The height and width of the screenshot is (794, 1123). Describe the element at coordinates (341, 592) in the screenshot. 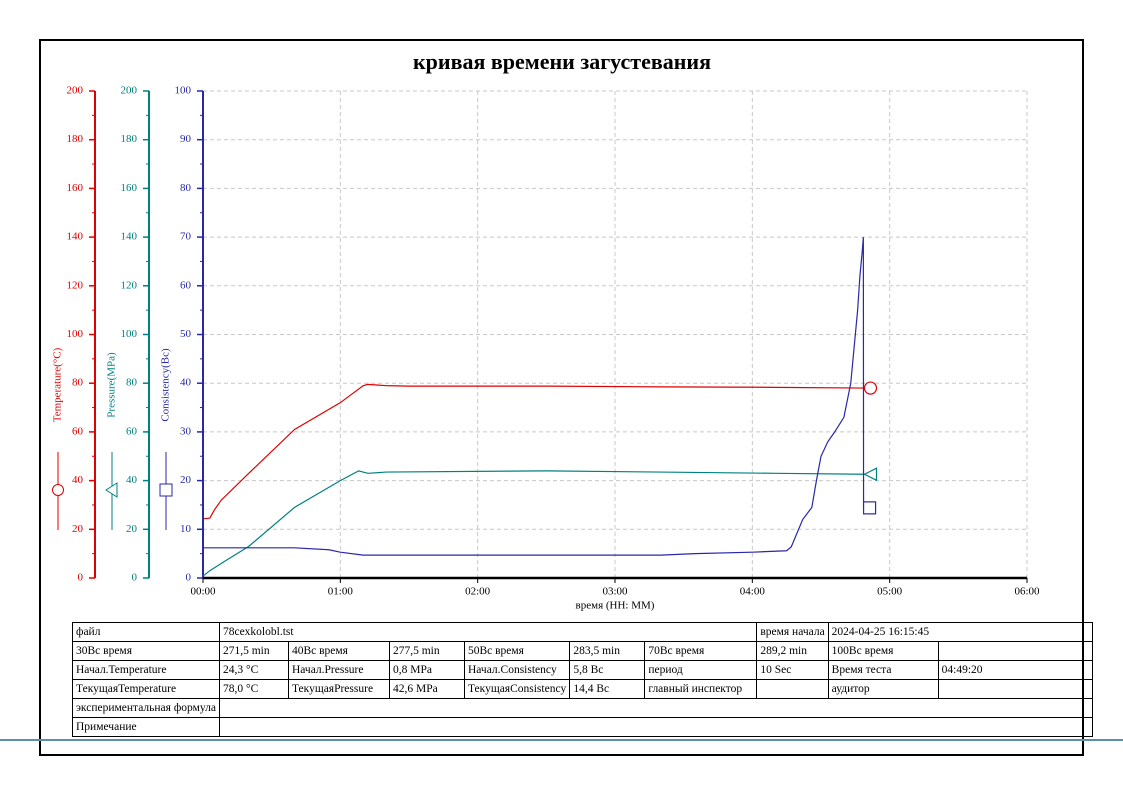

I see `x-tick-label: 01:00` at that location.